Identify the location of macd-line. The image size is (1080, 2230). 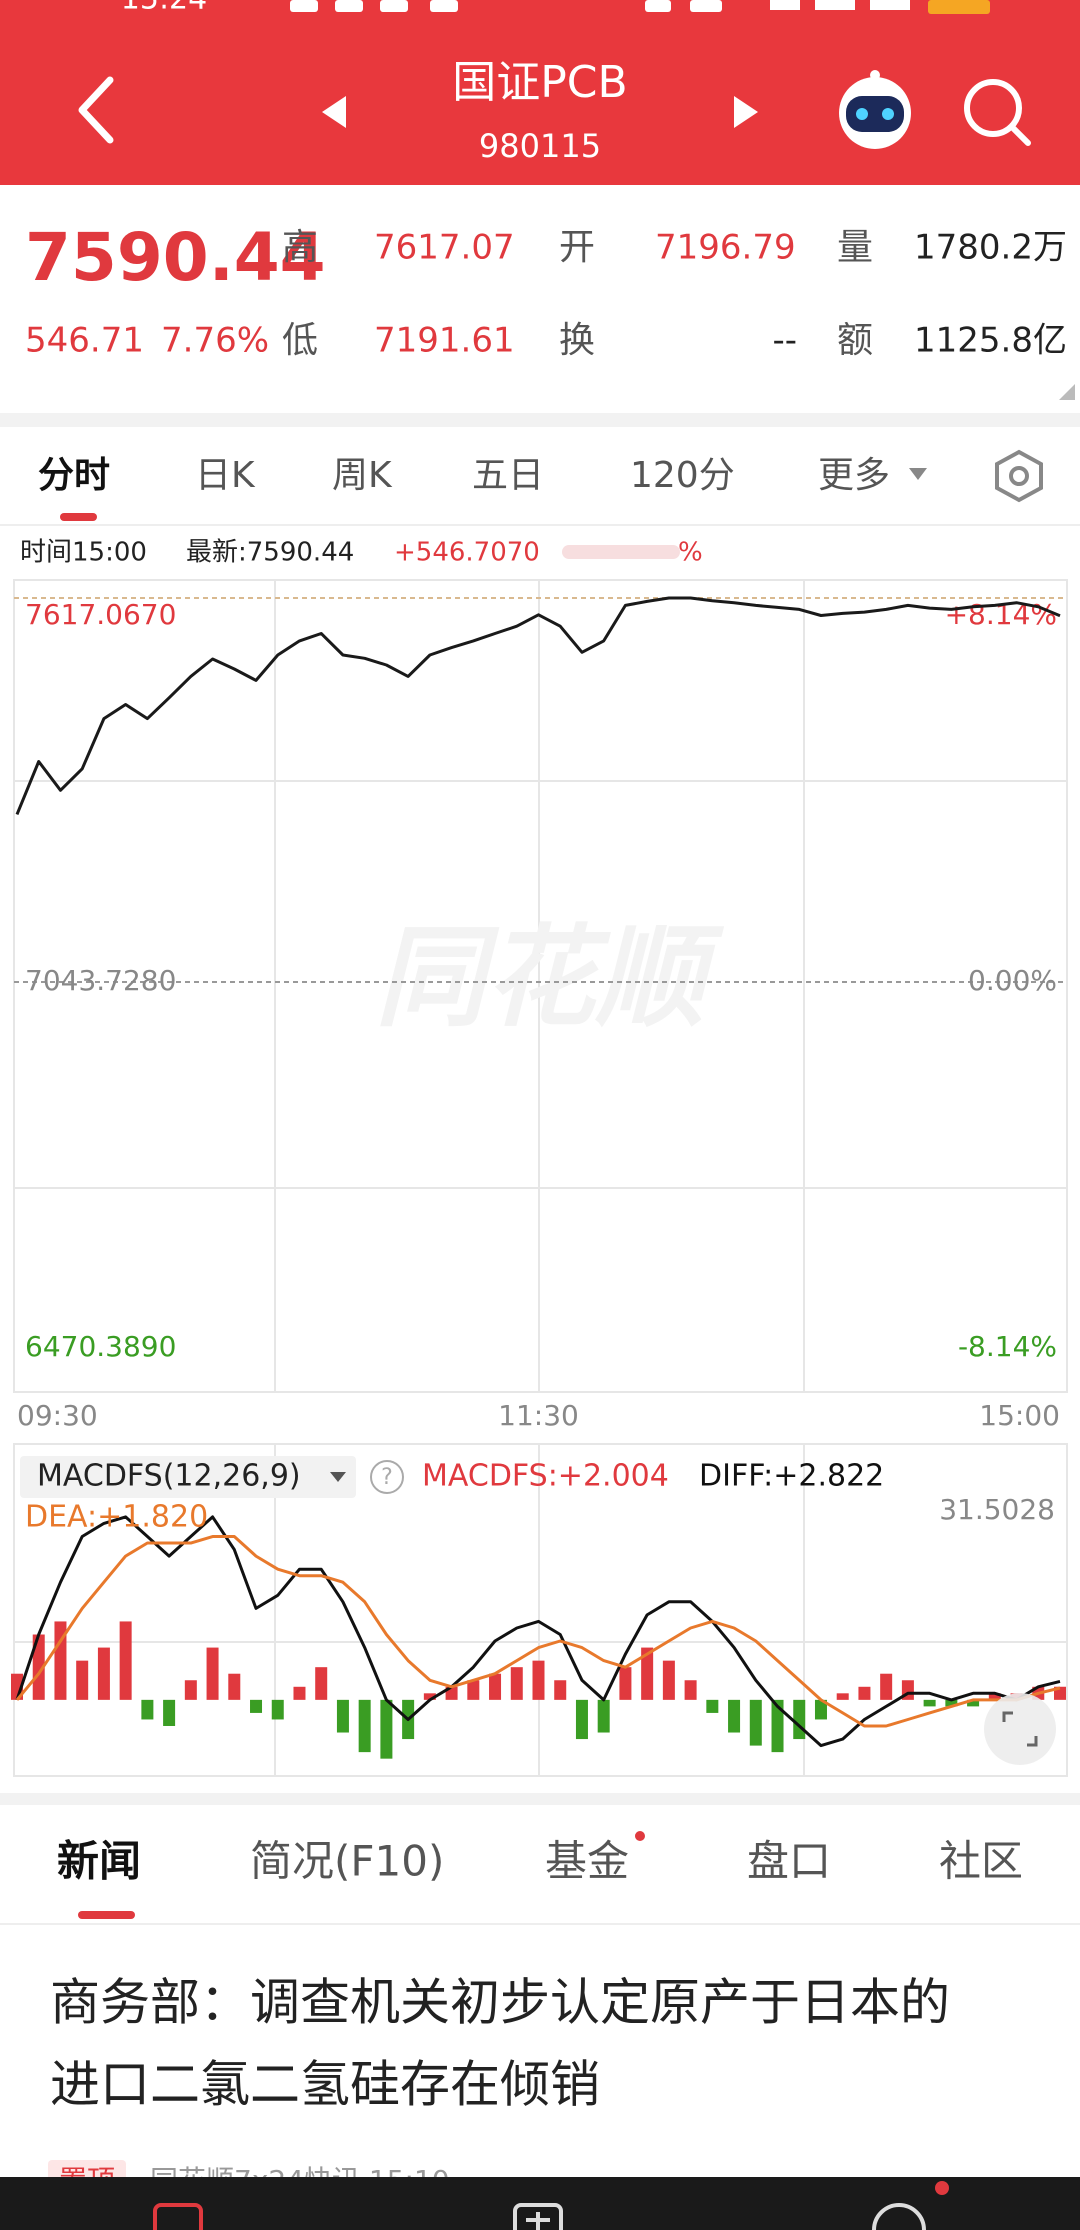
(538, 1631).